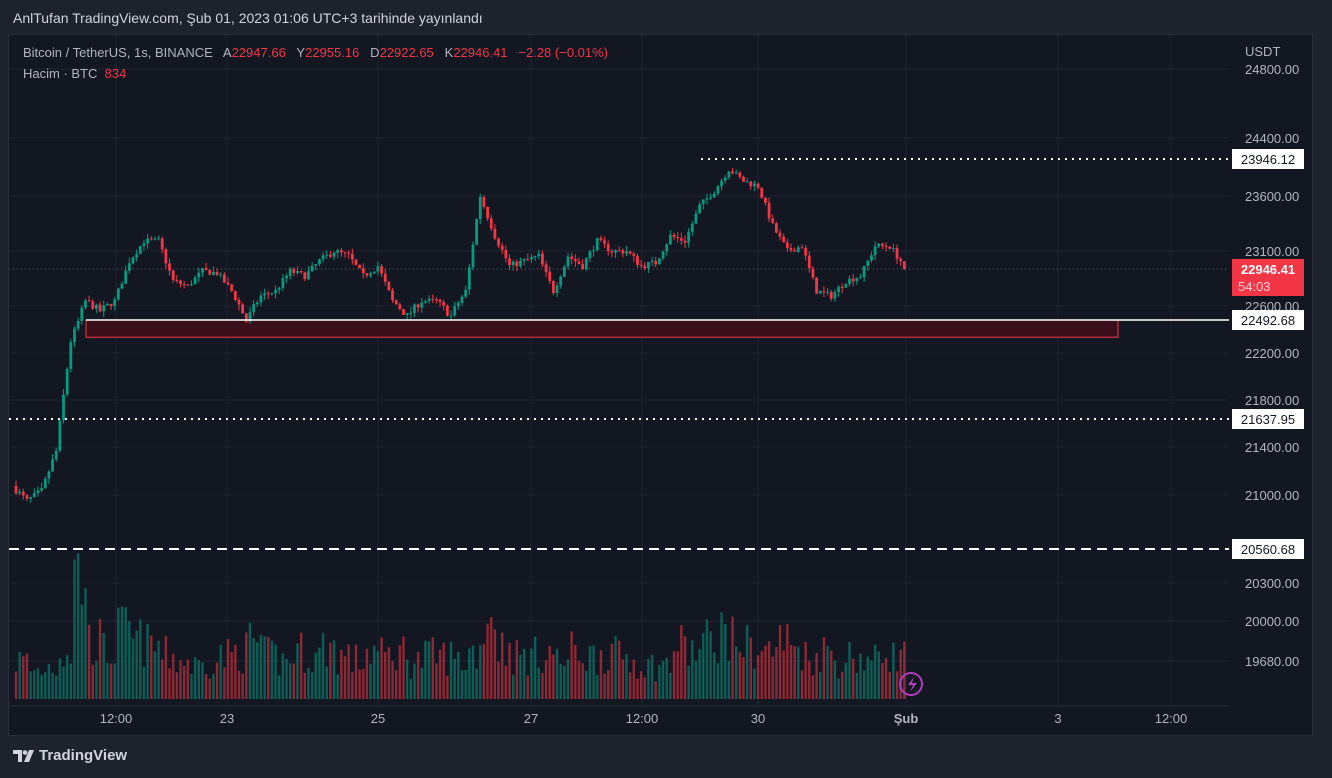 The height and width of the screenshot is (778, 1332). What do you see at coordinates (115, 73) in the screenshot?
I see `volume-value: 834` at bounding box center [115, 73].